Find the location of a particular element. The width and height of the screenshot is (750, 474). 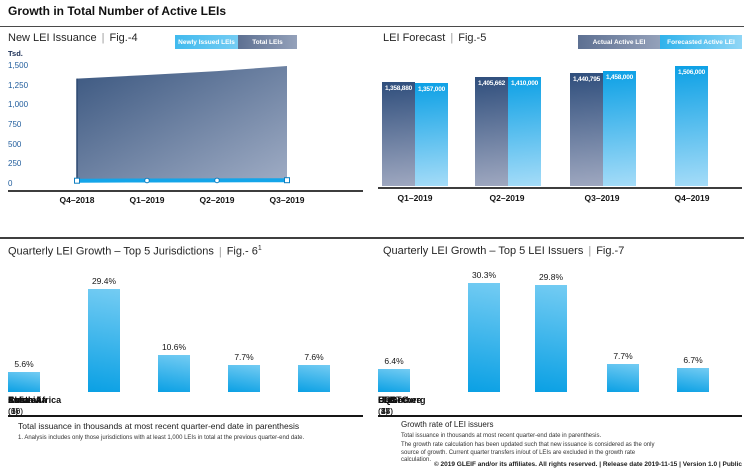

bar-column-china: 29.4% is located at coordinates (104, 334).